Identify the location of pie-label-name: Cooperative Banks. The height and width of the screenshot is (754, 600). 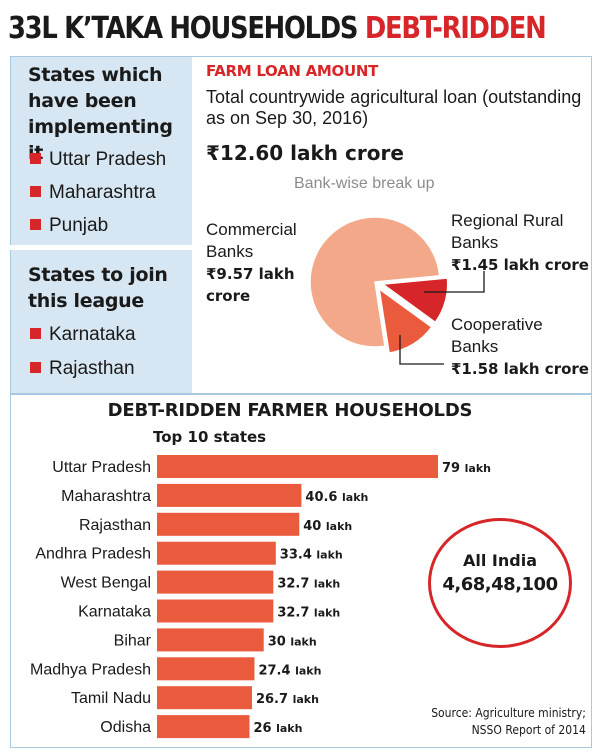
(497, 335).